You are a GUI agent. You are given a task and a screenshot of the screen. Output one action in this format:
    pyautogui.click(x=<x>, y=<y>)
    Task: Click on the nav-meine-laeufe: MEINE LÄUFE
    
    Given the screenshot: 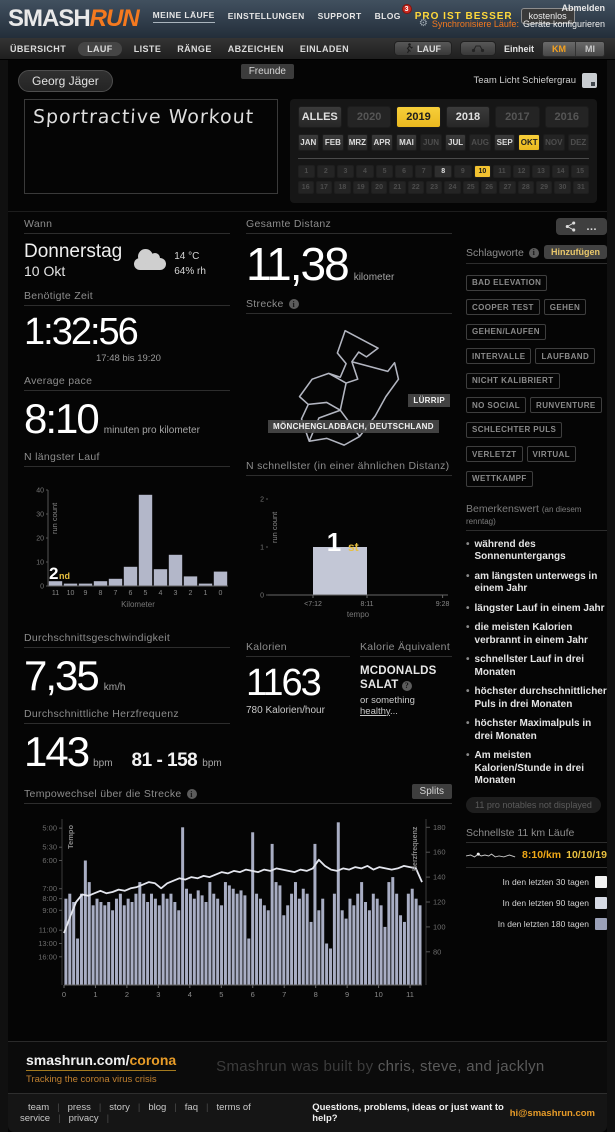 What is the action you would take?
    pyautogui.click(x=183, y=16)
    